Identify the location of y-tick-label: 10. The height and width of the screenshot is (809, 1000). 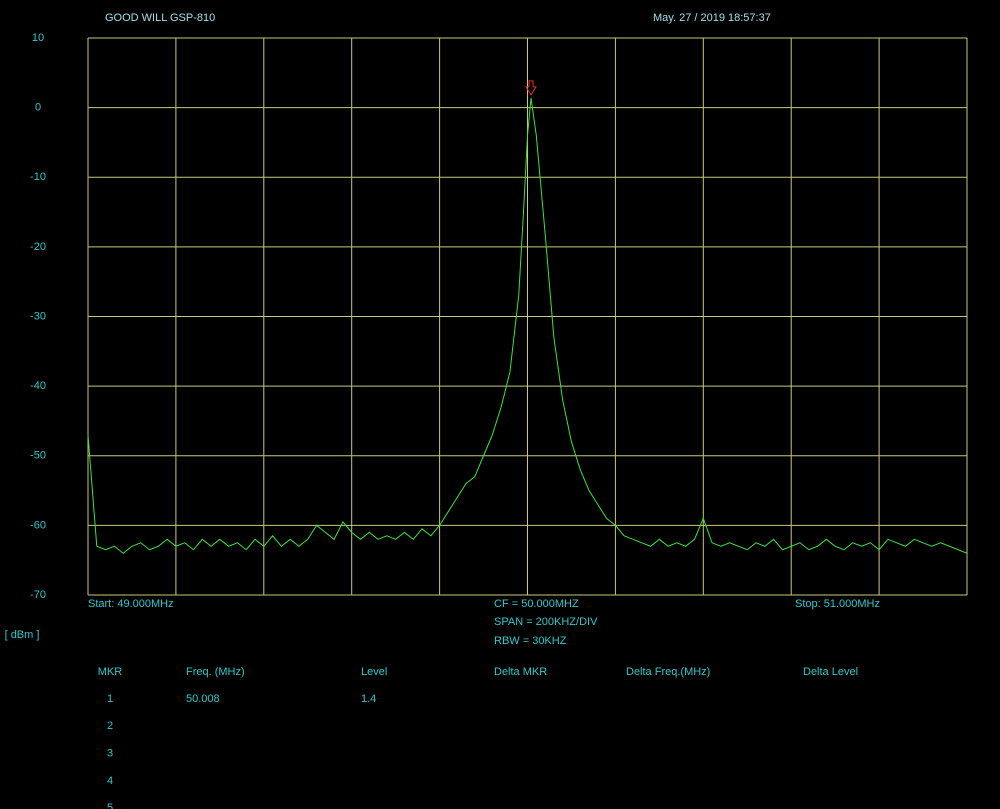
(38, 38).